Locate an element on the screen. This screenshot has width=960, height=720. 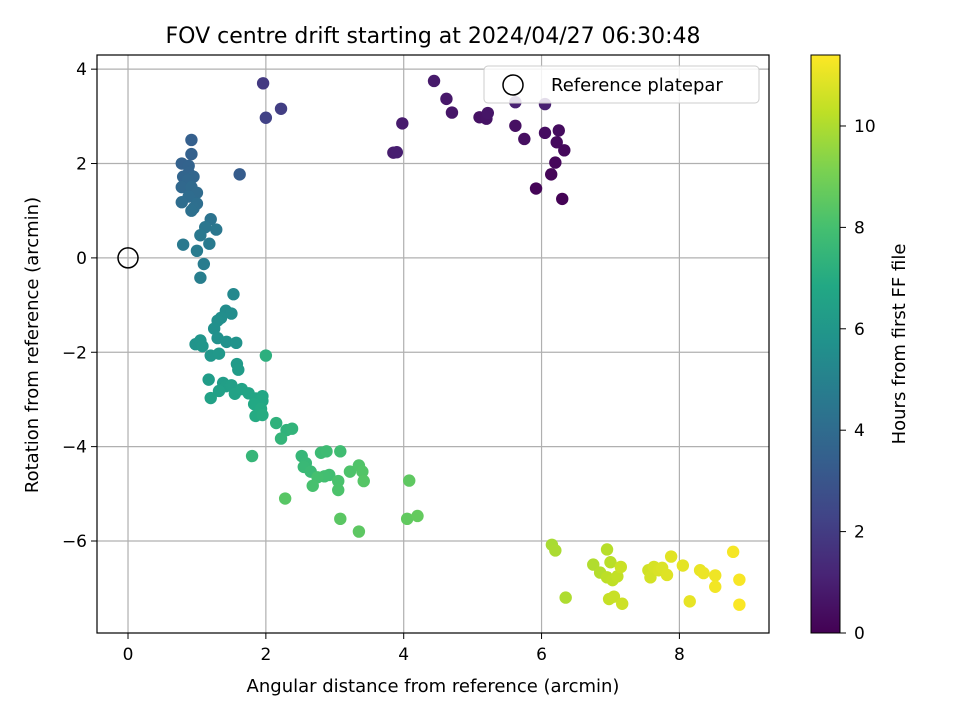
y-axis-label: Rotation from reference (arcmin) is located at coordinates (32, 345).